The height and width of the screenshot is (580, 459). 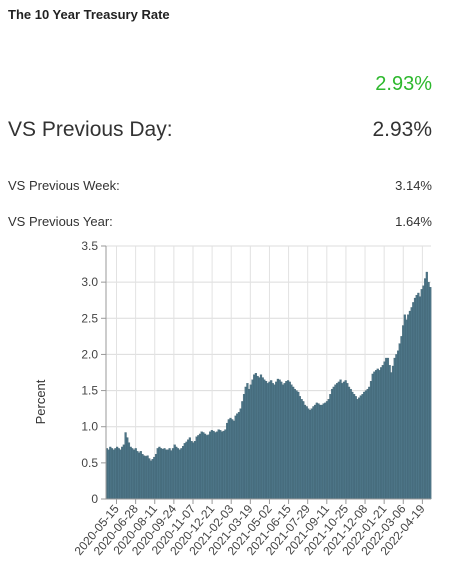 I want to click on previous-year-value: 1.64%, so click(x=413, y=221).